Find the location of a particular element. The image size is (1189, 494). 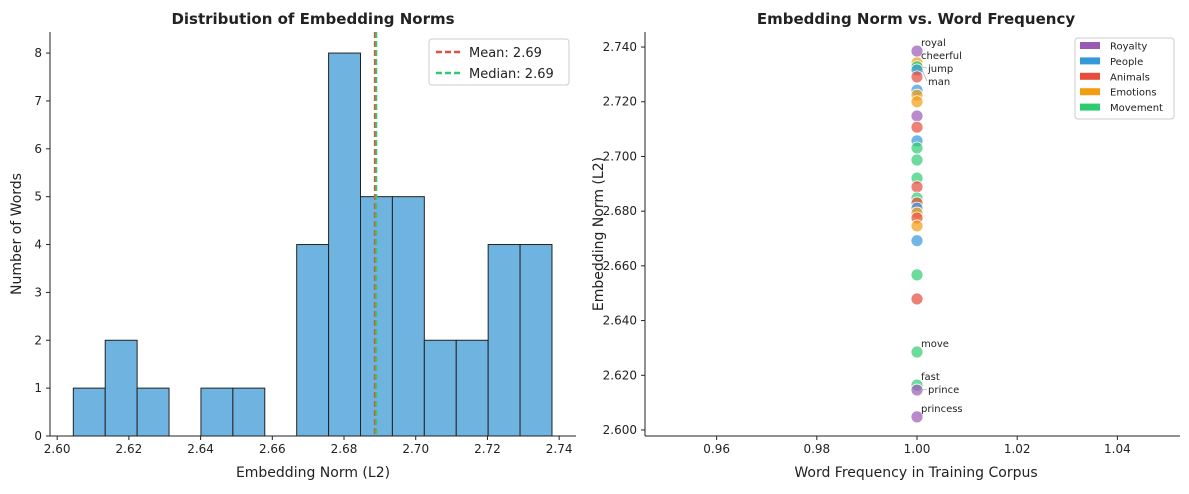

legend: Mean: 2.69 Median: 2.69 is located at coordinates (499, 62).